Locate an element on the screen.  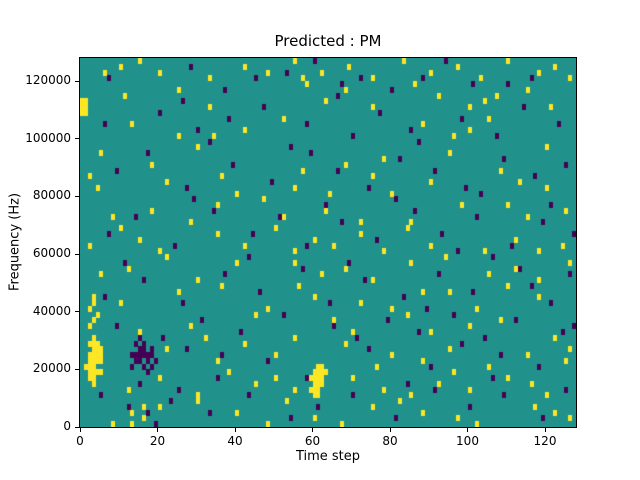
y-tick-label: 20000 is located at coordinates (51, 368).